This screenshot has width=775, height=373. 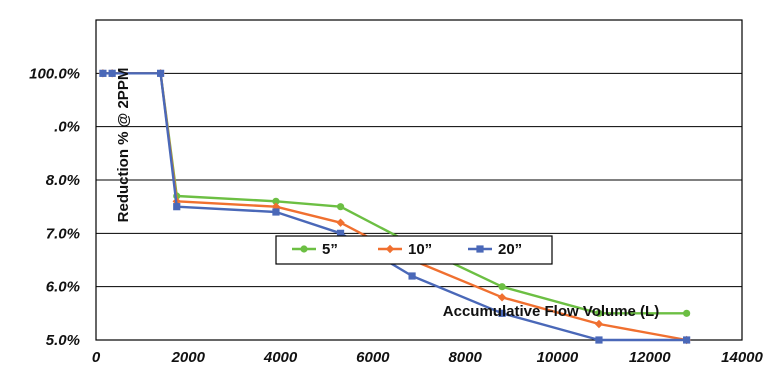 I want to click on y-tick-label: 5.0%, so click(x=63, y=340).